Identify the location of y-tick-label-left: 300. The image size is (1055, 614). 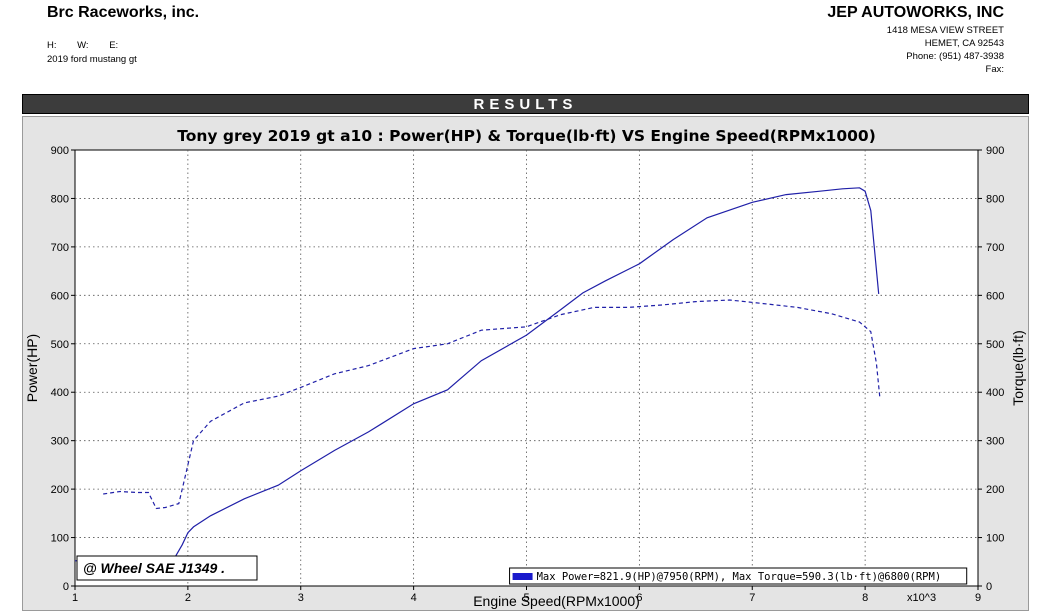
(60, 442).